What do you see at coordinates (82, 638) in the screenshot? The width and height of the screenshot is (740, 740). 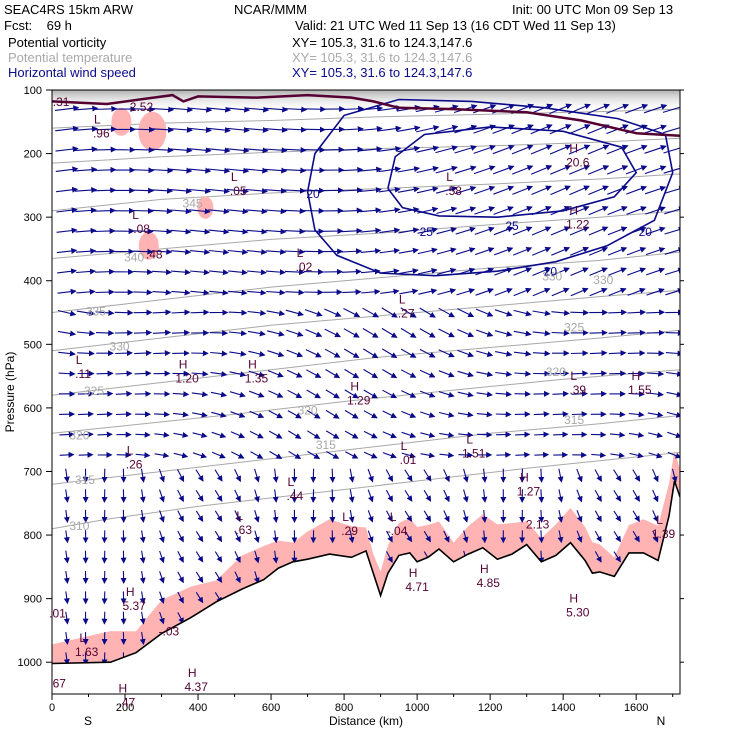 I see `pv-extremum-type: L` at bounding box center [82, 638].